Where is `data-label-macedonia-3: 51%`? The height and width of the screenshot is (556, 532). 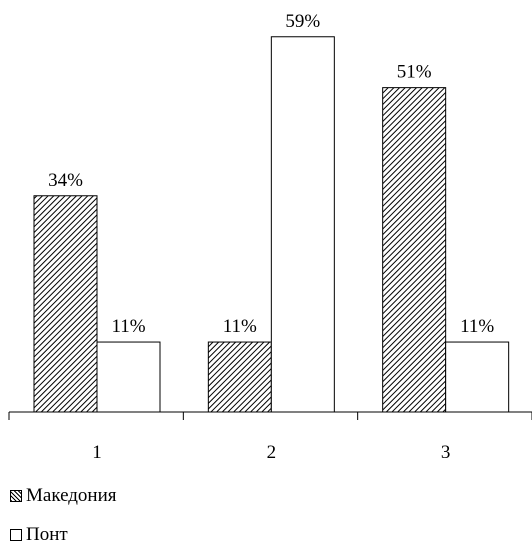 data-label-macedonia-3: 51% is located at coordinates (414, 72).